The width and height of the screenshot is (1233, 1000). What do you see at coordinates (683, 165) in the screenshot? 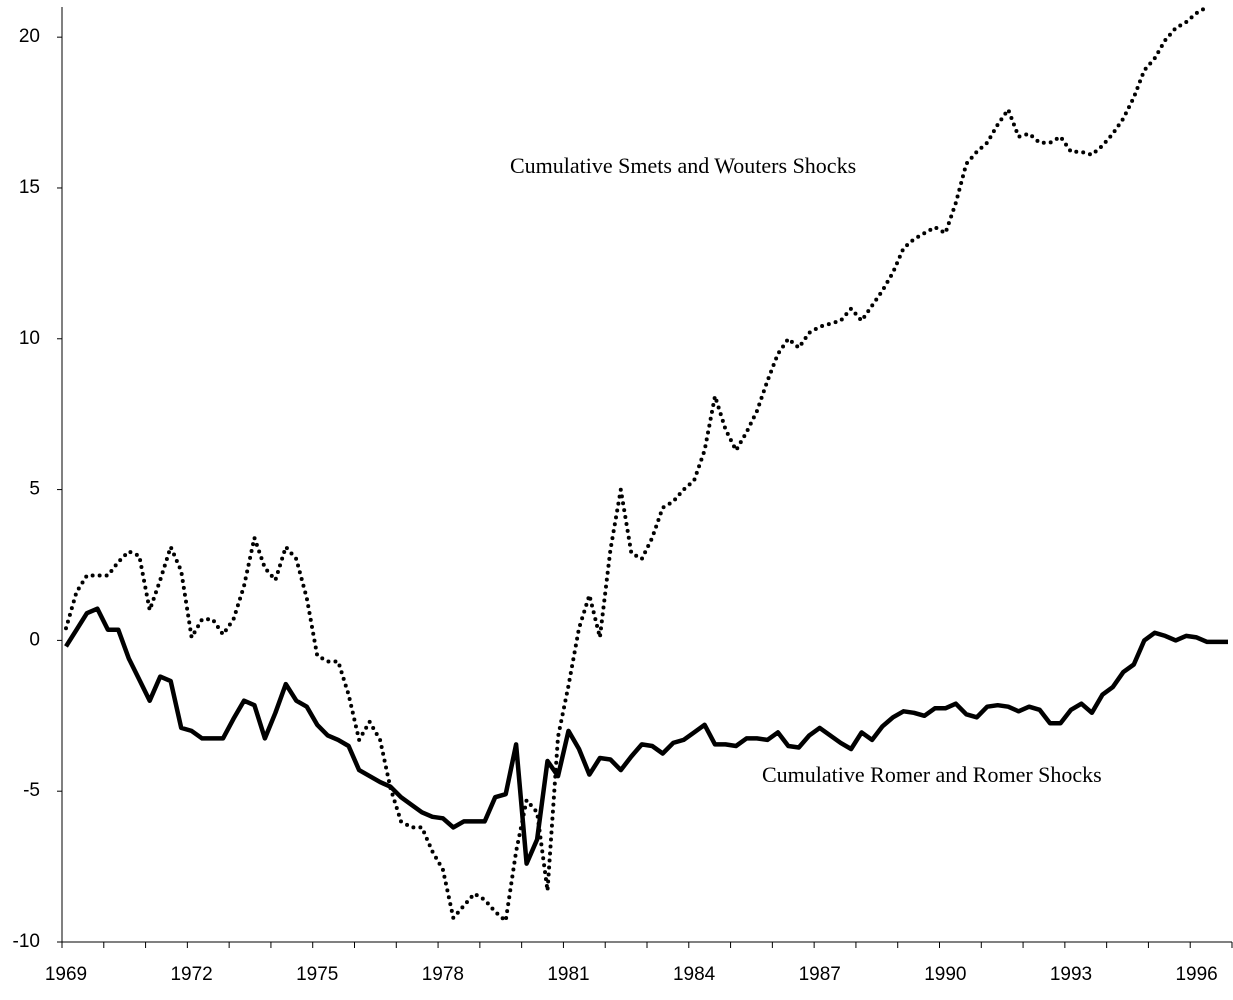
I see `annotation: Cumulative Smets and Wouters Shocks` at bounding box center [683, 165].